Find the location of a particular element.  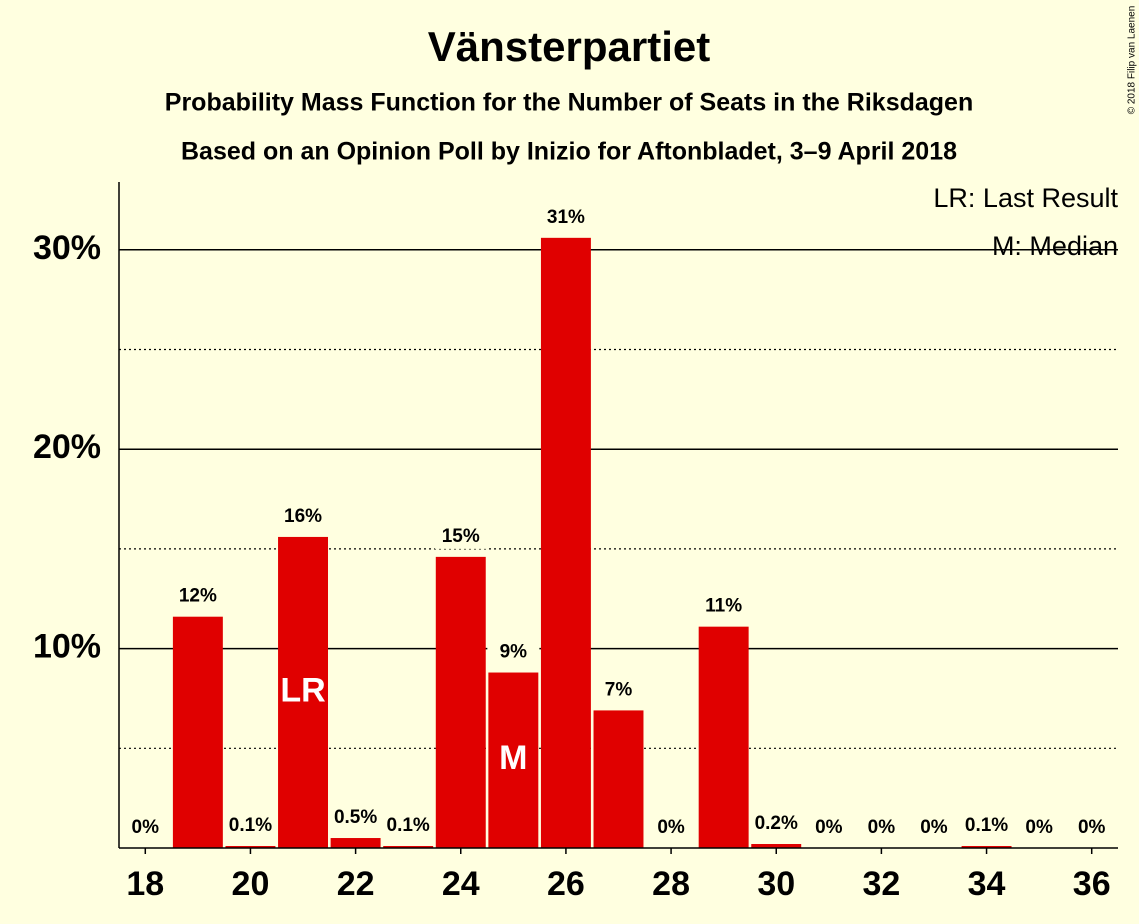

y-tick-label: 20% is located at coordinates (67, 447).